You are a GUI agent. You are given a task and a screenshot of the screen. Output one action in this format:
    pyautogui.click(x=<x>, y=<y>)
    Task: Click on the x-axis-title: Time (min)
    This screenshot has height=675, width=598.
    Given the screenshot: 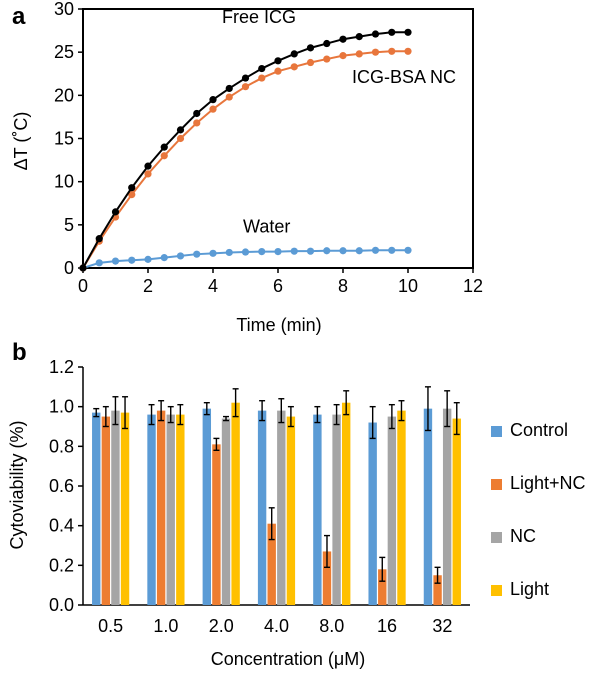 What is the action you would take?
    pyautogui.click(x=278, y=325)
    